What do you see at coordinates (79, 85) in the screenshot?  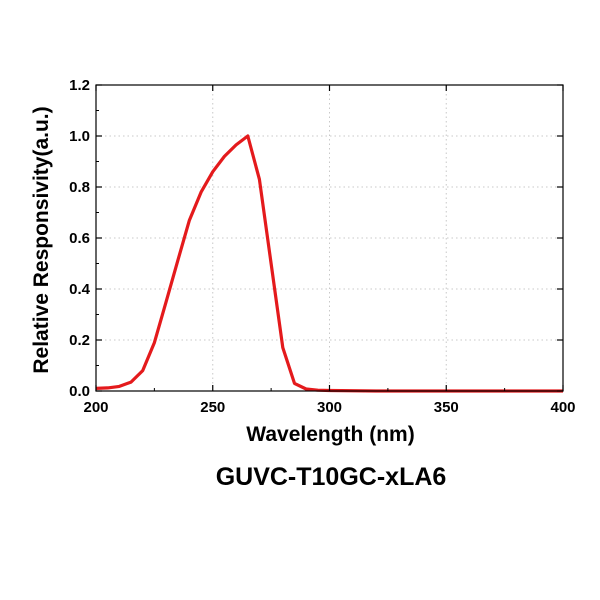 I see `y-tick-label: 1.2` at bounding box center [79, 85].